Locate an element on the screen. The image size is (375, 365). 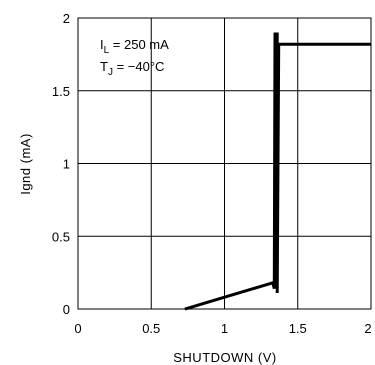
y-tick-label: 0.5 is located at coordinates (61, 236).